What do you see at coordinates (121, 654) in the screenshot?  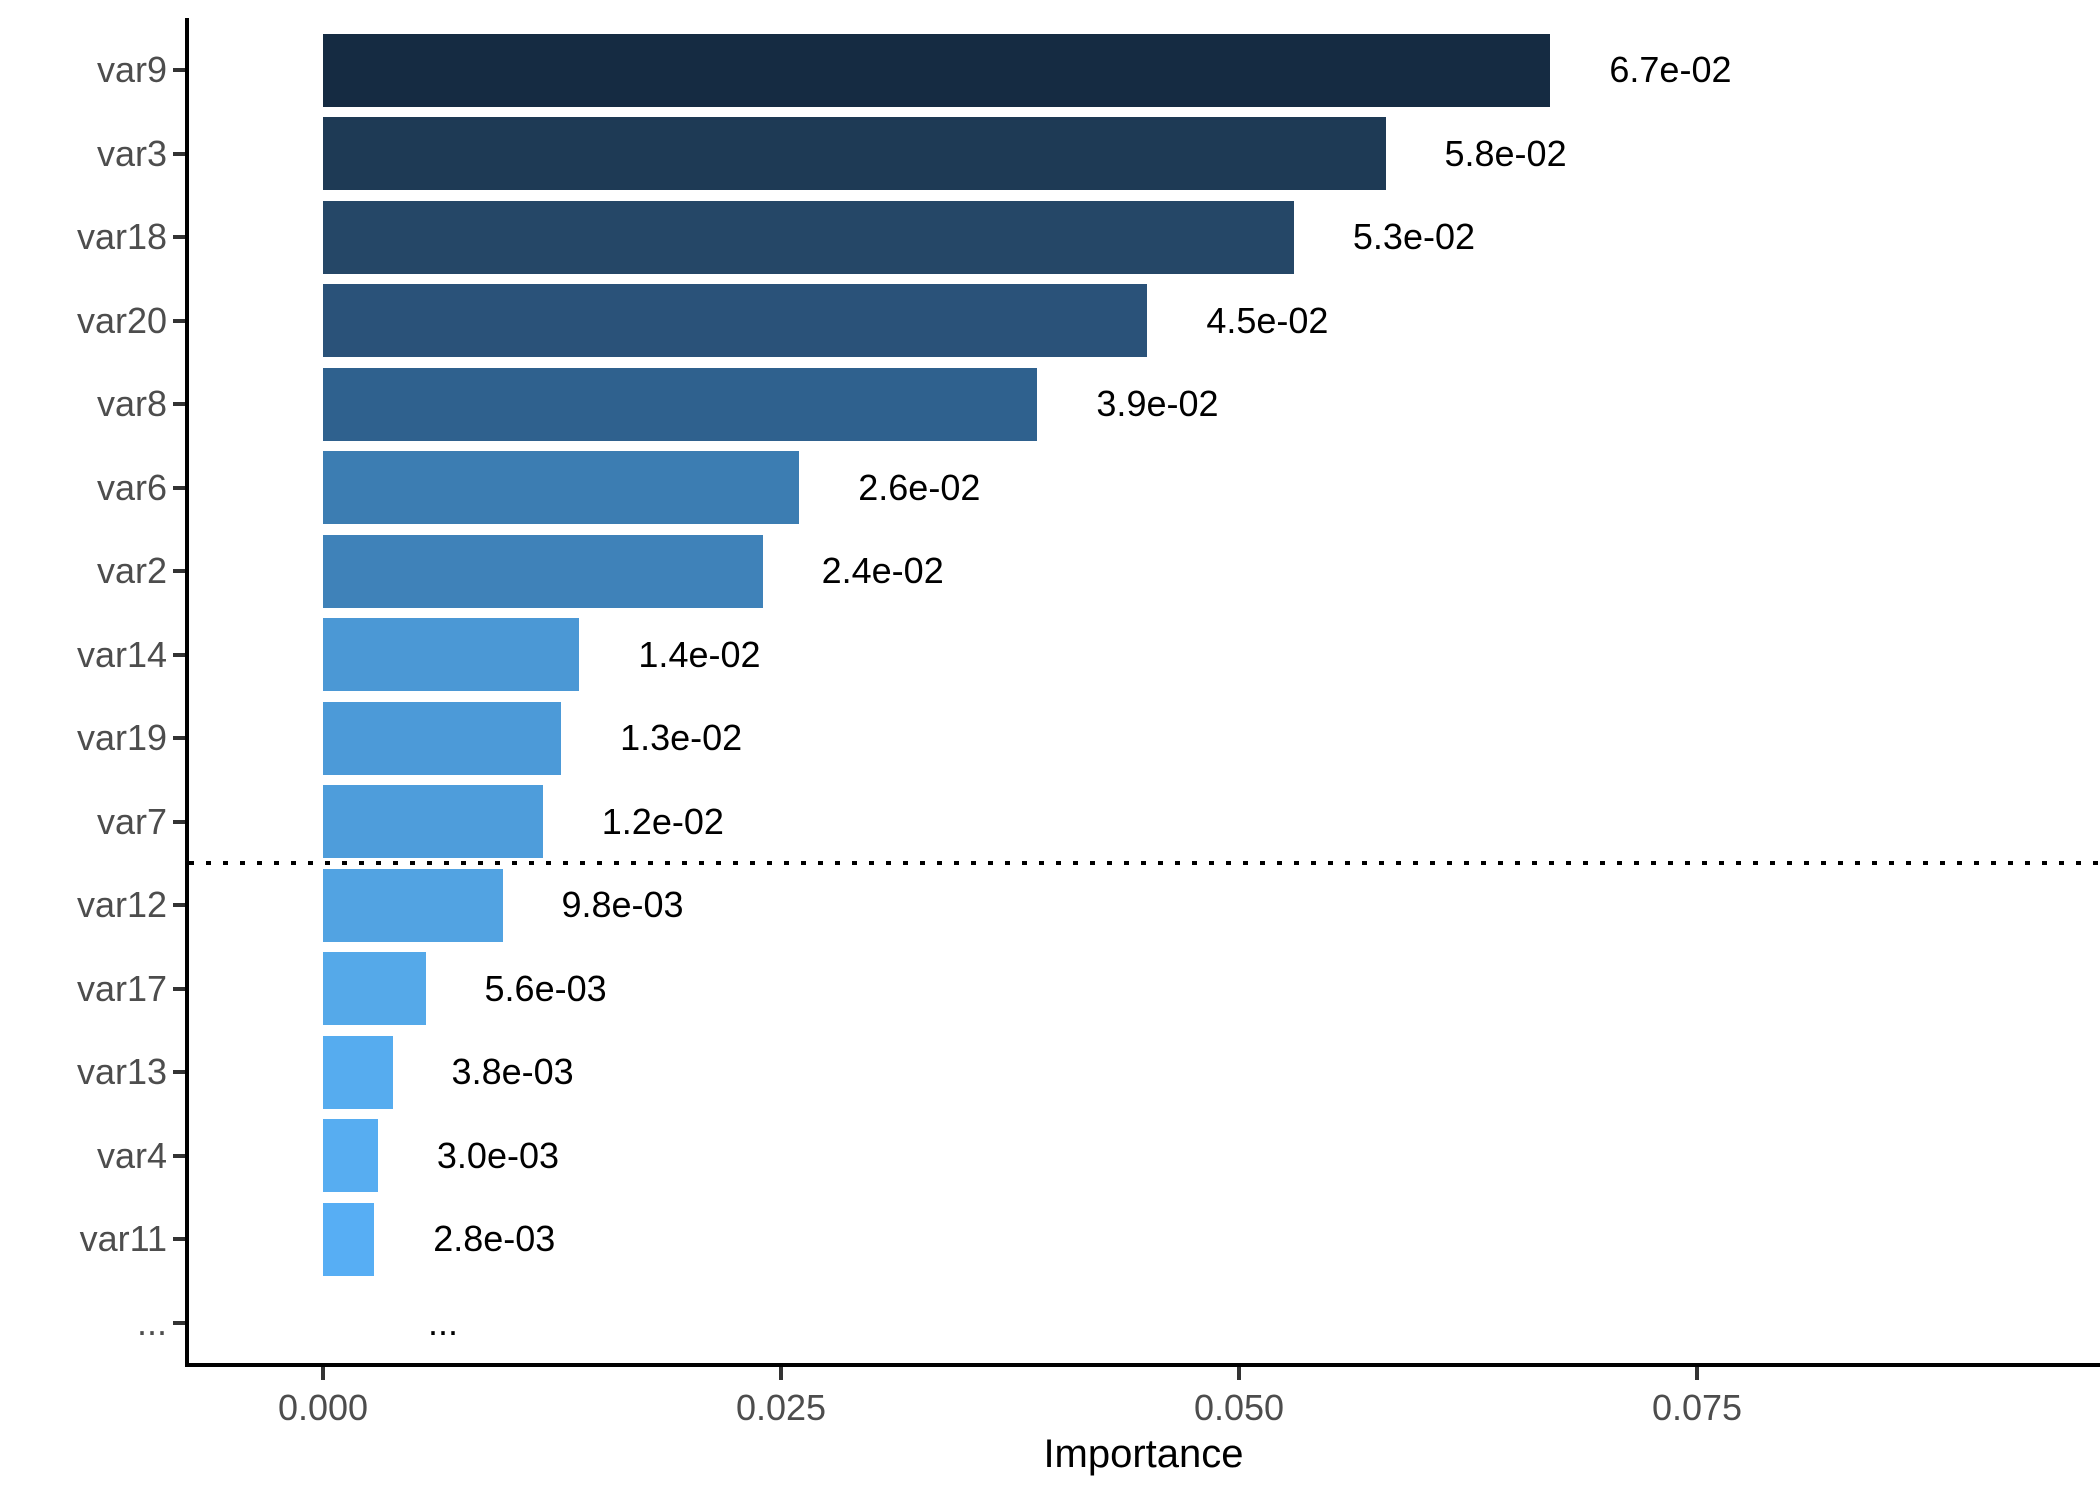 I see `y-axis-label-var14: var14` at bounding box center [121, 654].